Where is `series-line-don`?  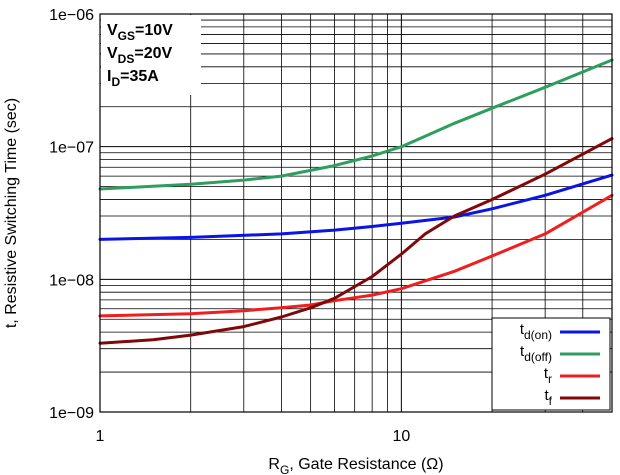 series-line-don is located at coordinates (356, 207).